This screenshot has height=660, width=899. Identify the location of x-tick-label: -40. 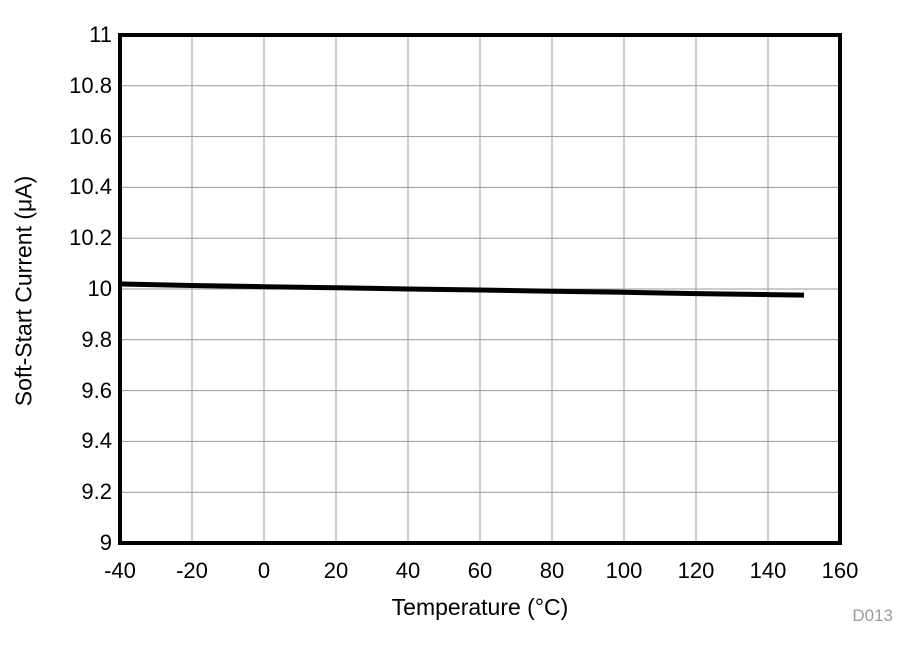
(120, 570).